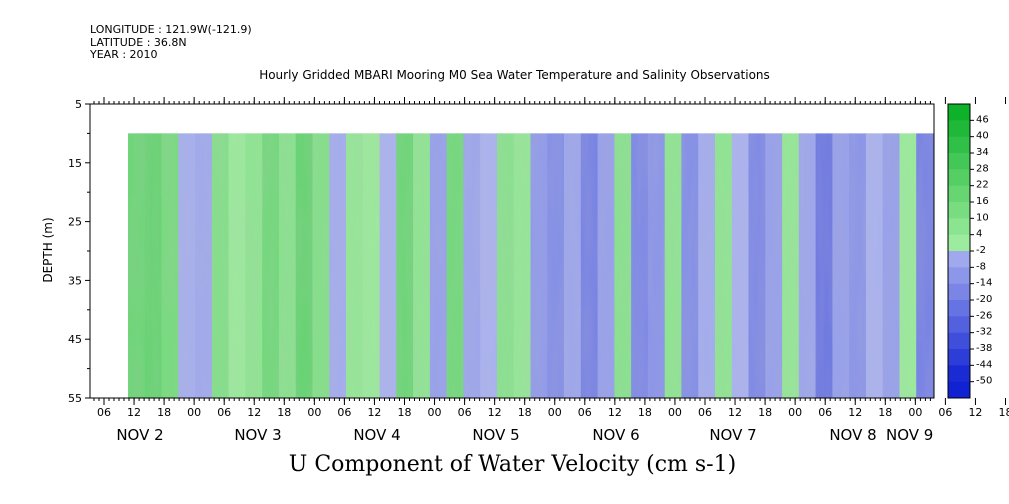 The height and width of the screenshot is (504, 1009). Describe the element at coordinates (139, 435) in the screenshot. I see `day-label: NOV 2` at that location.